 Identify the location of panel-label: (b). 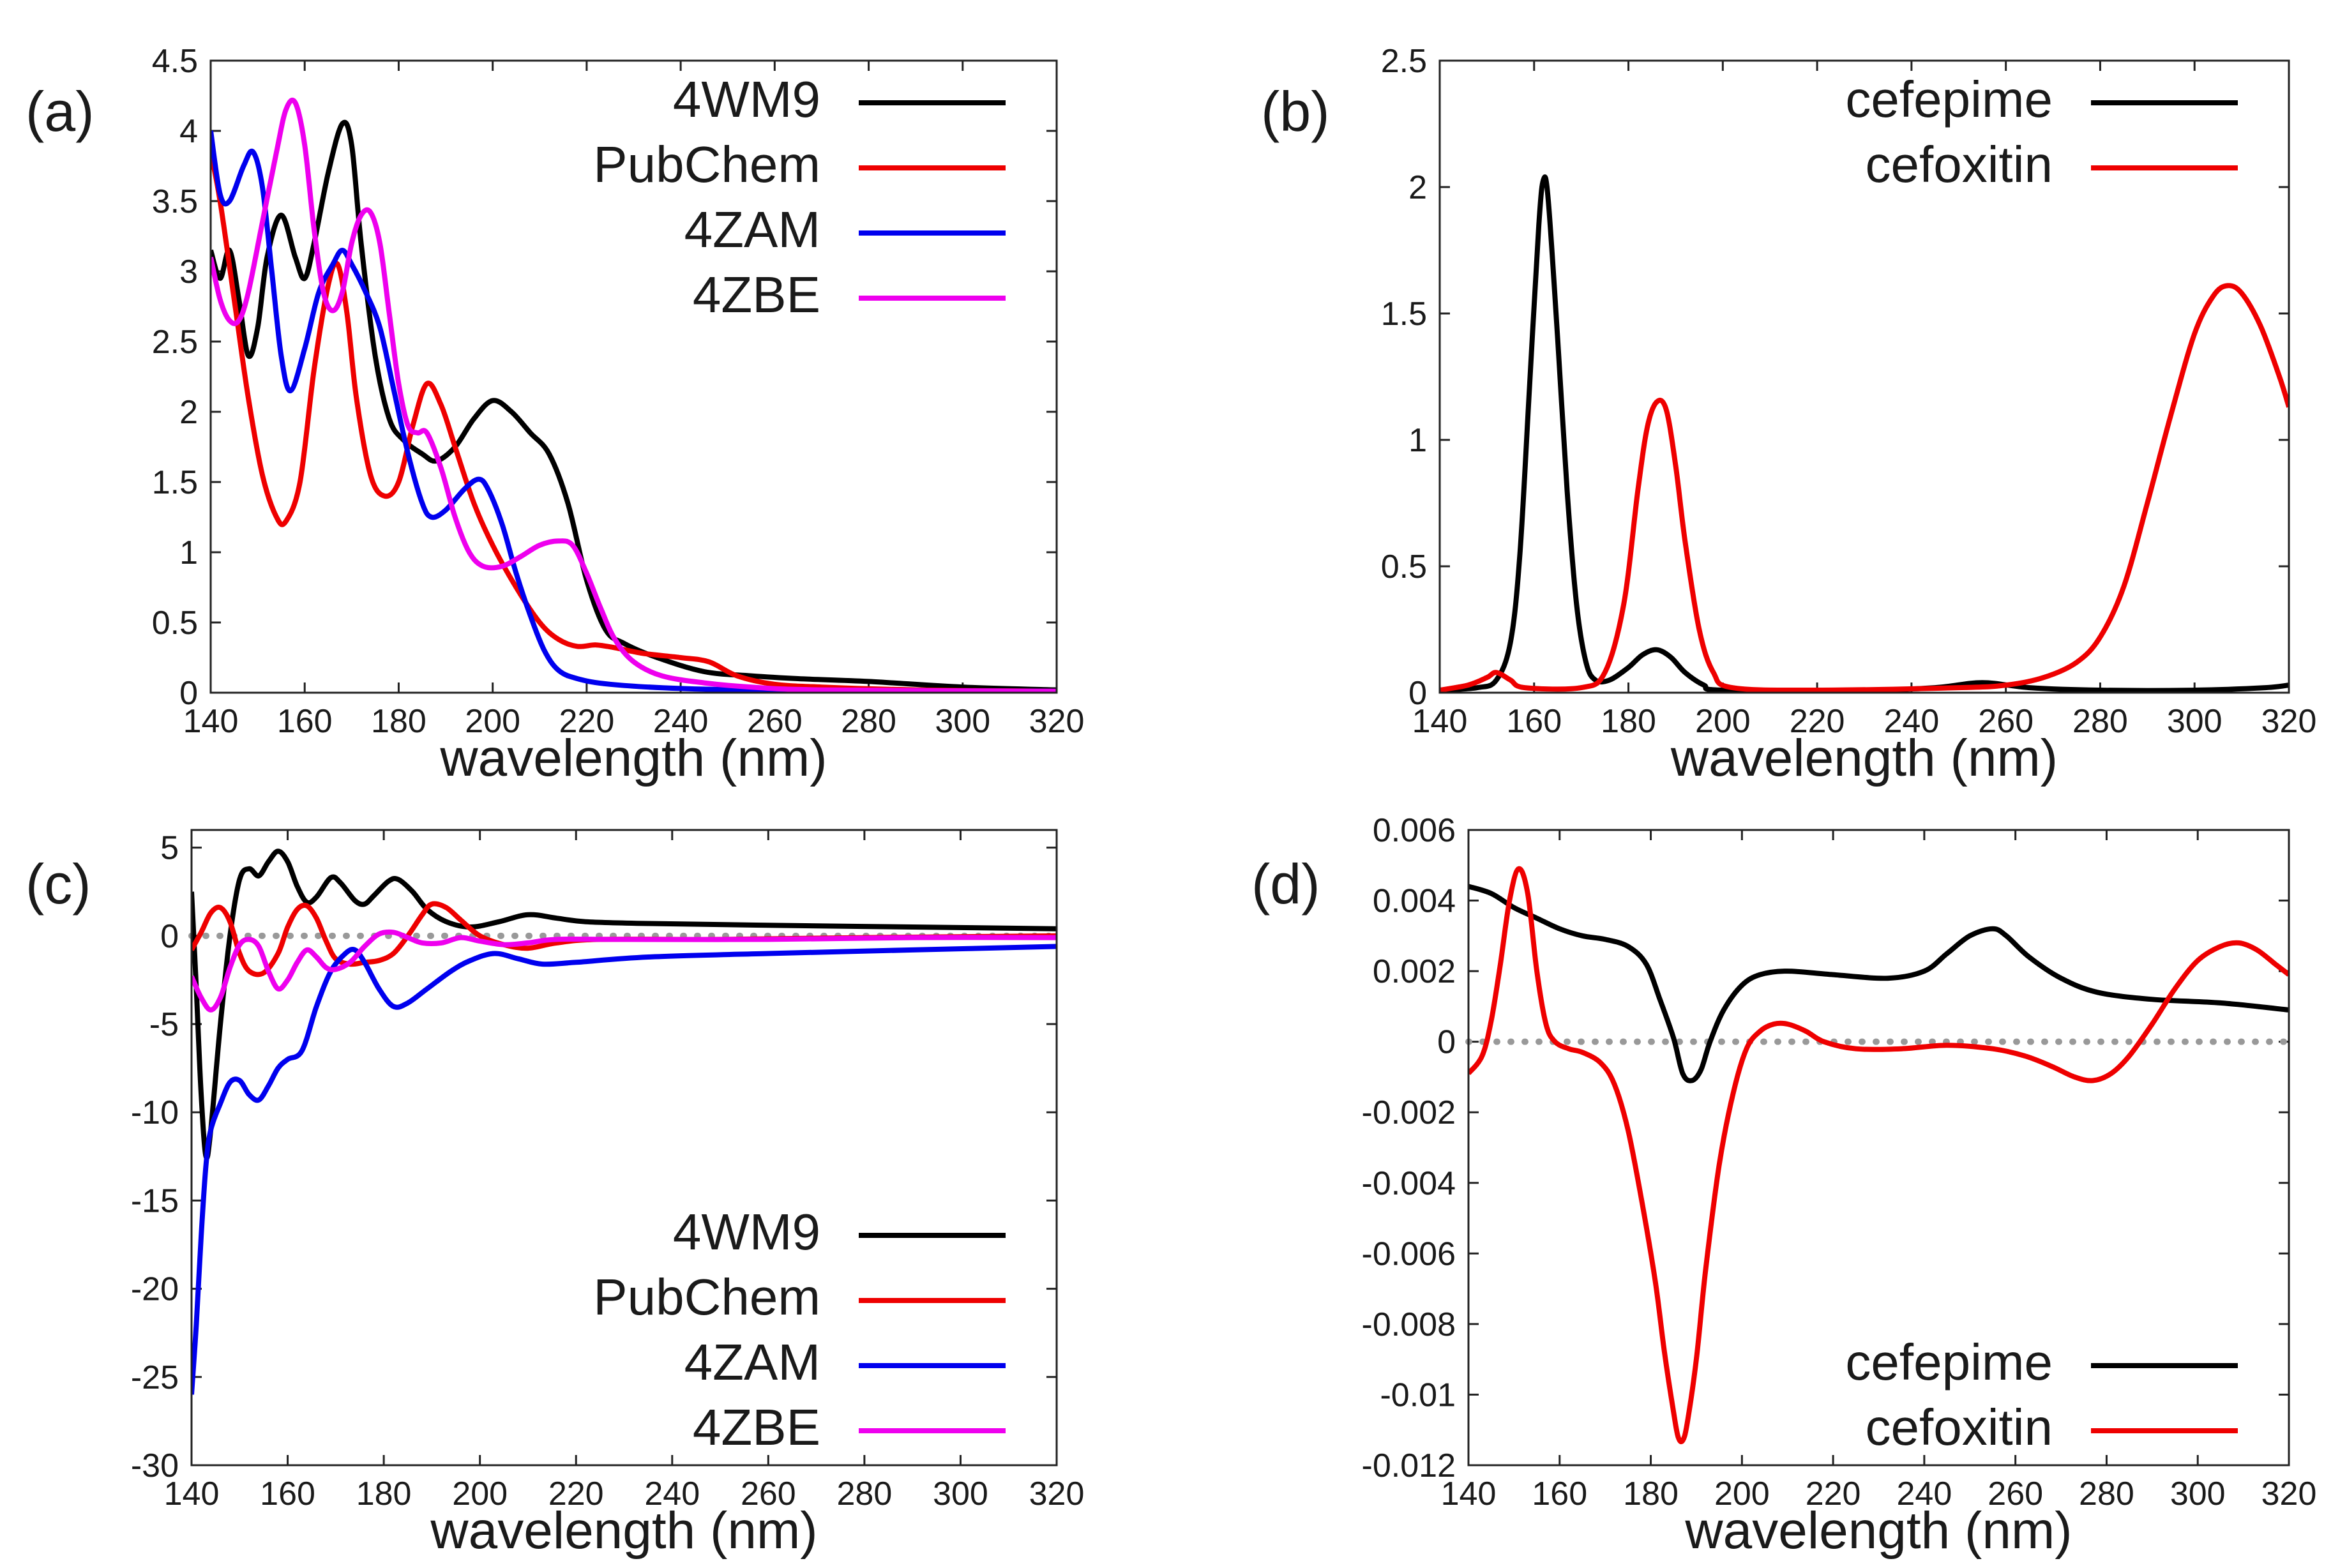
(1295, 111).